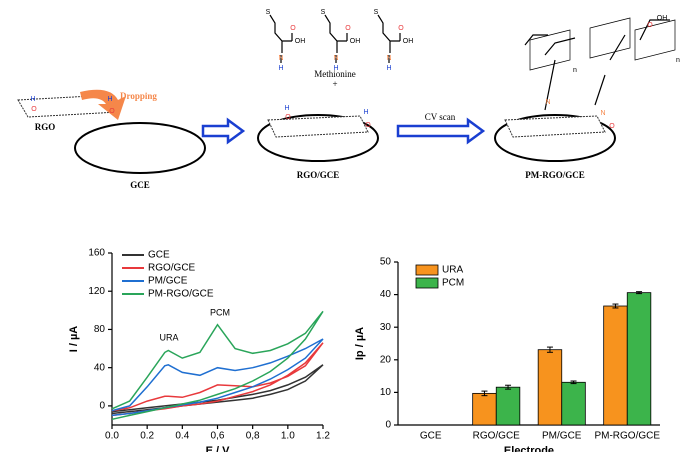 The height and width of the screenshot is (457, 692). What do you see at coordinates (318, 175) in the screenshot?
I see `scheme-label: RGO/GCE` at bounding box center [318, 175].